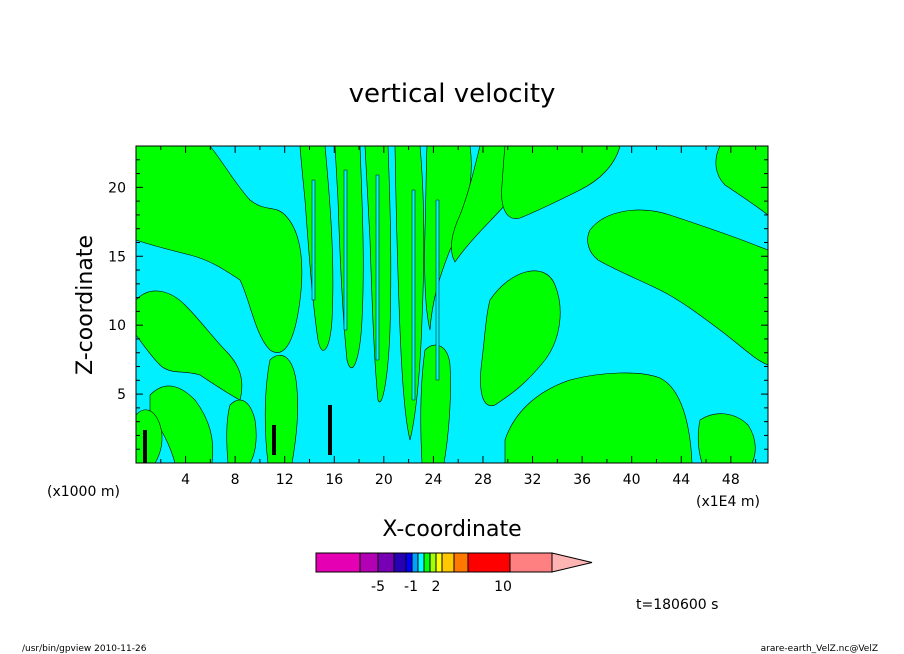 This screenshot has height=654, width=904. Describe the element at coordinates (117, 257) in the screenshot. I see `y-tick-label: 15` at that location.